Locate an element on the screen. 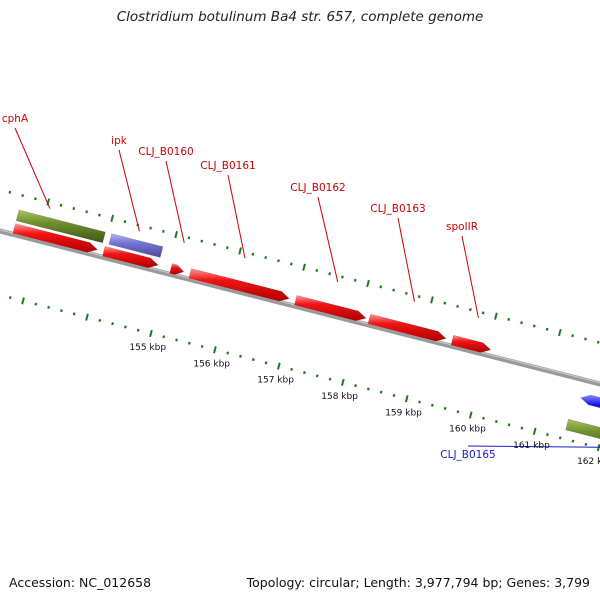 This screenshot has width=600, height=600. scale-label-160: 160 kbp is located at coordinates (467, 430).